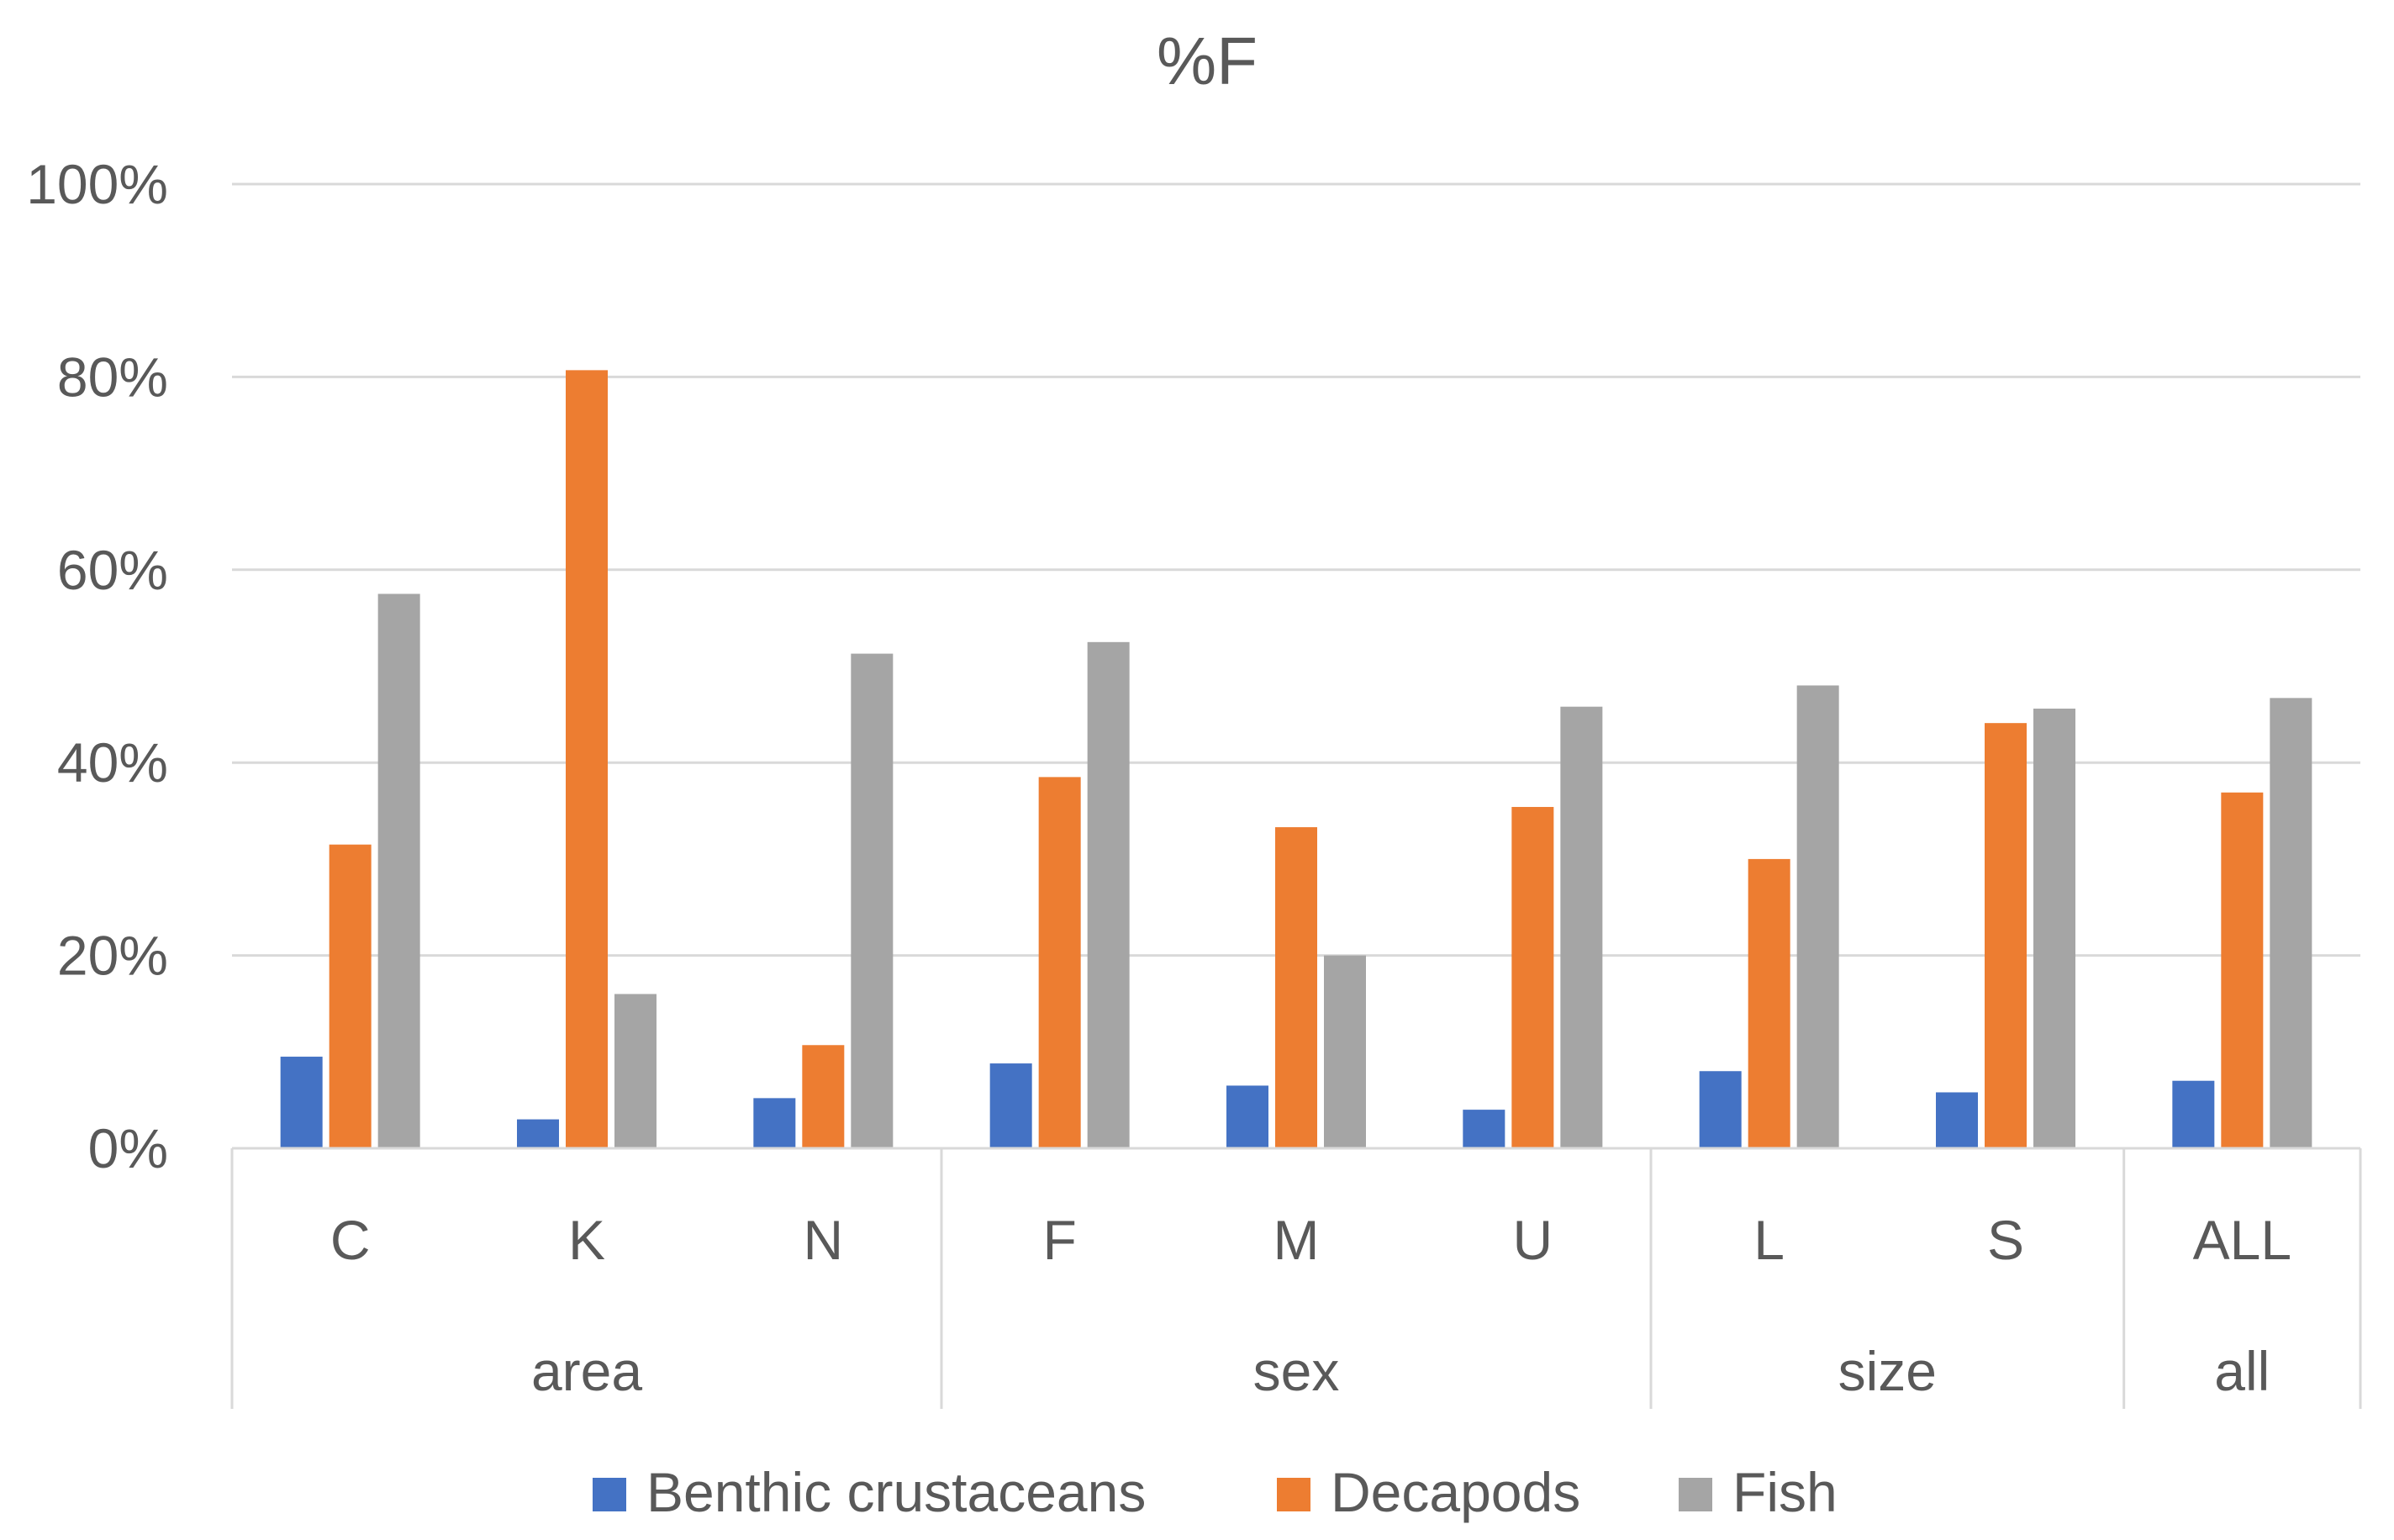 This screenshot has height=1540, width=2394. What do you see at coordinates (301, 1102) in the screenshot?
I see `bar-benthic-crustaceans-c` at bounding box center [301, 1102].